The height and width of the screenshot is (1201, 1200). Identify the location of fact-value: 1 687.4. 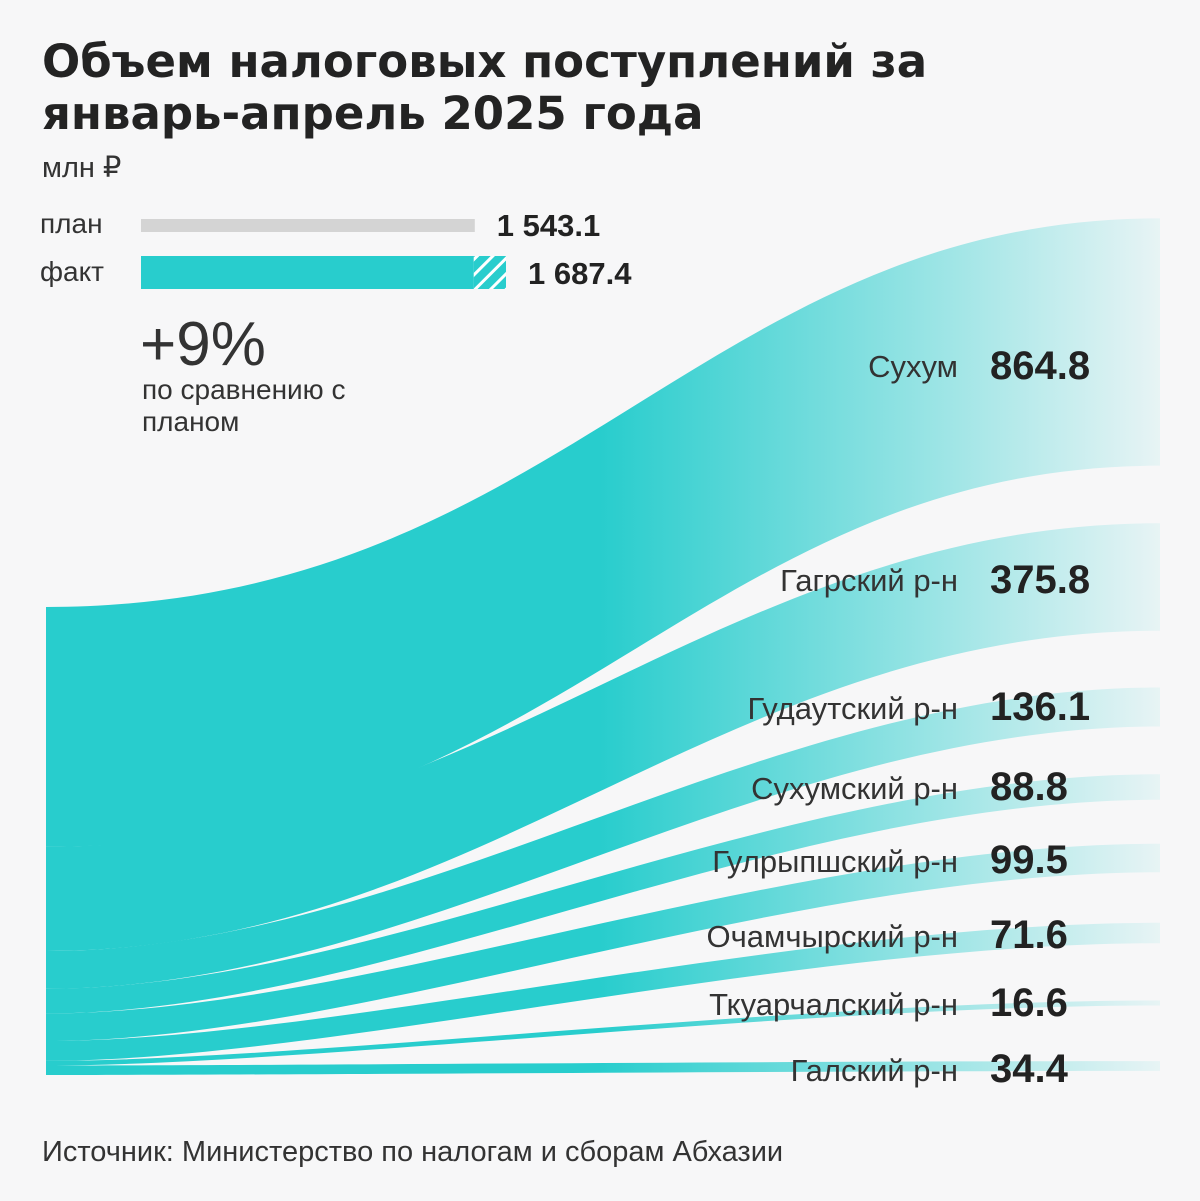
(580, 273).